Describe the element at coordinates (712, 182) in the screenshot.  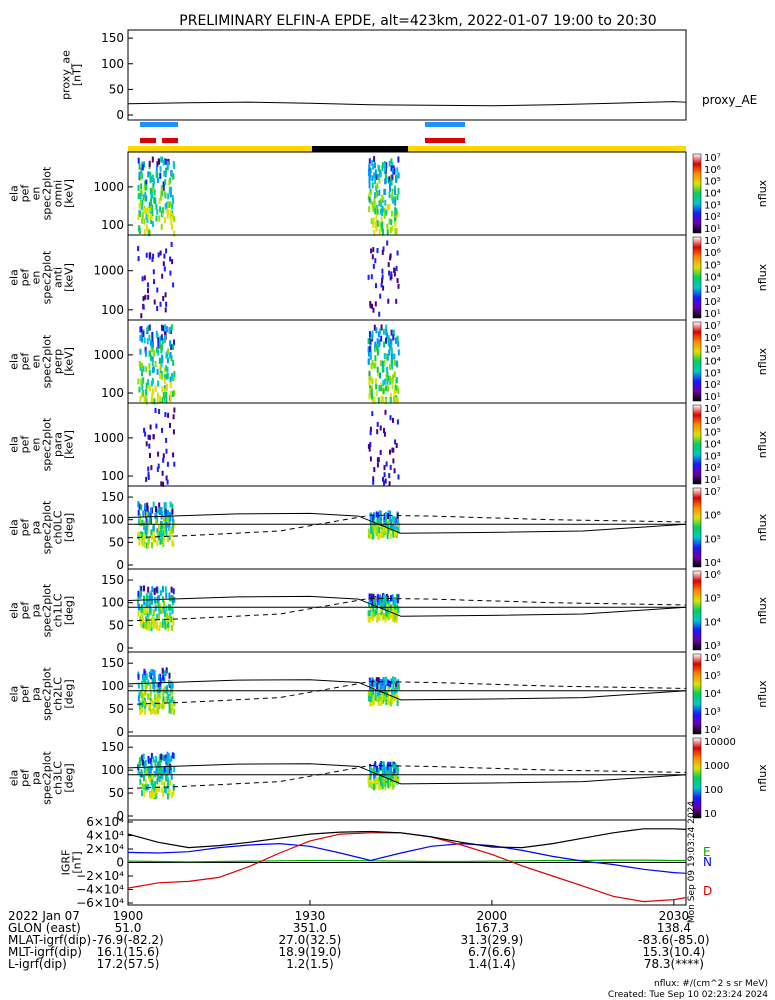
I see `colorbar-tick-label: 10⁵` at that location.